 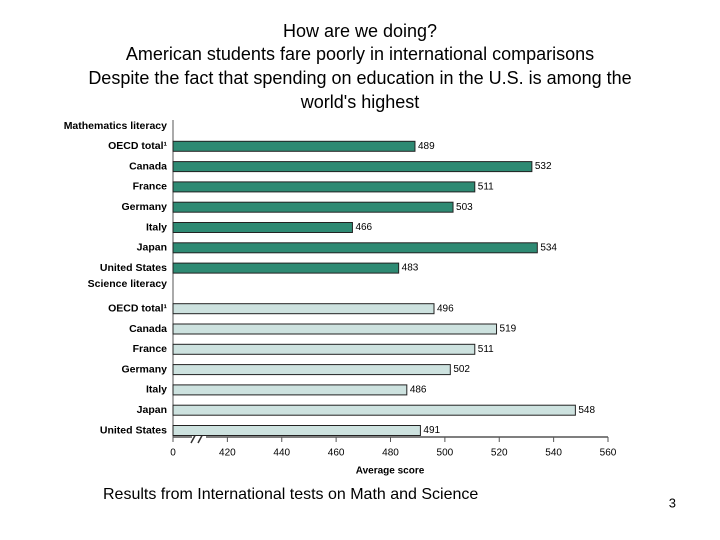 I want to click on x-tick-label: 0, so click(x=173, y=453).